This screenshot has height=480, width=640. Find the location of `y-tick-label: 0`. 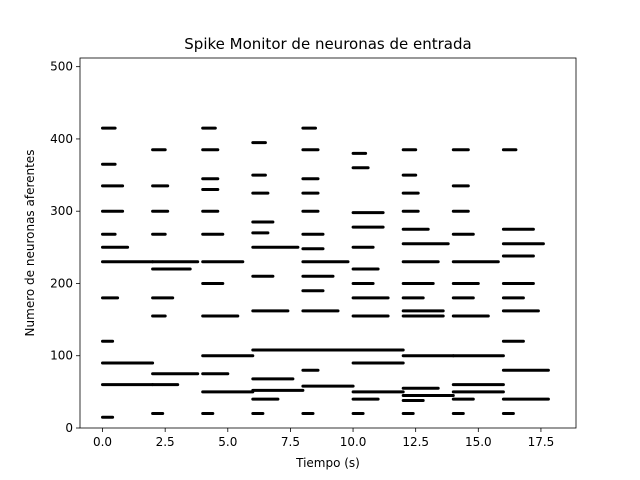

y-tick-label: 0 is located at coordinates (69, 428).